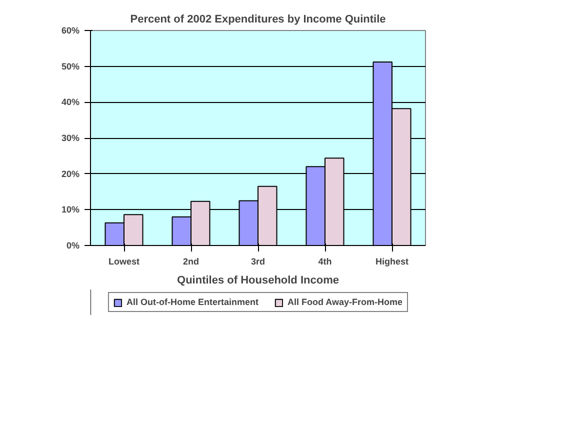 This screenshot has width=561, height=422. What do you see at coordinates (191, 261) in the screenshot?
I see `x-tick-label: 2nd` at bounding box center [191, 261].